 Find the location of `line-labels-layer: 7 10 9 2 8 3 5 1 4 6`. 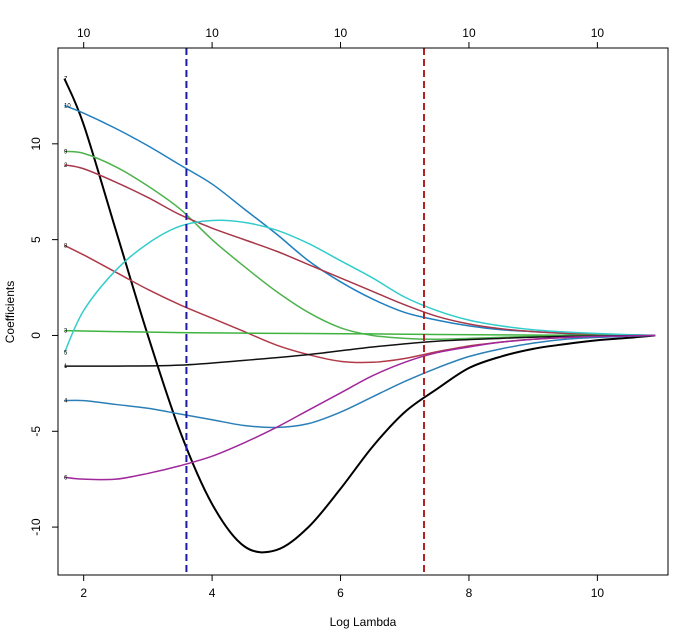

line-labels-layer: 7 10 9 2 8 3 5 1 4 6 is located at coordinates (67, 279).